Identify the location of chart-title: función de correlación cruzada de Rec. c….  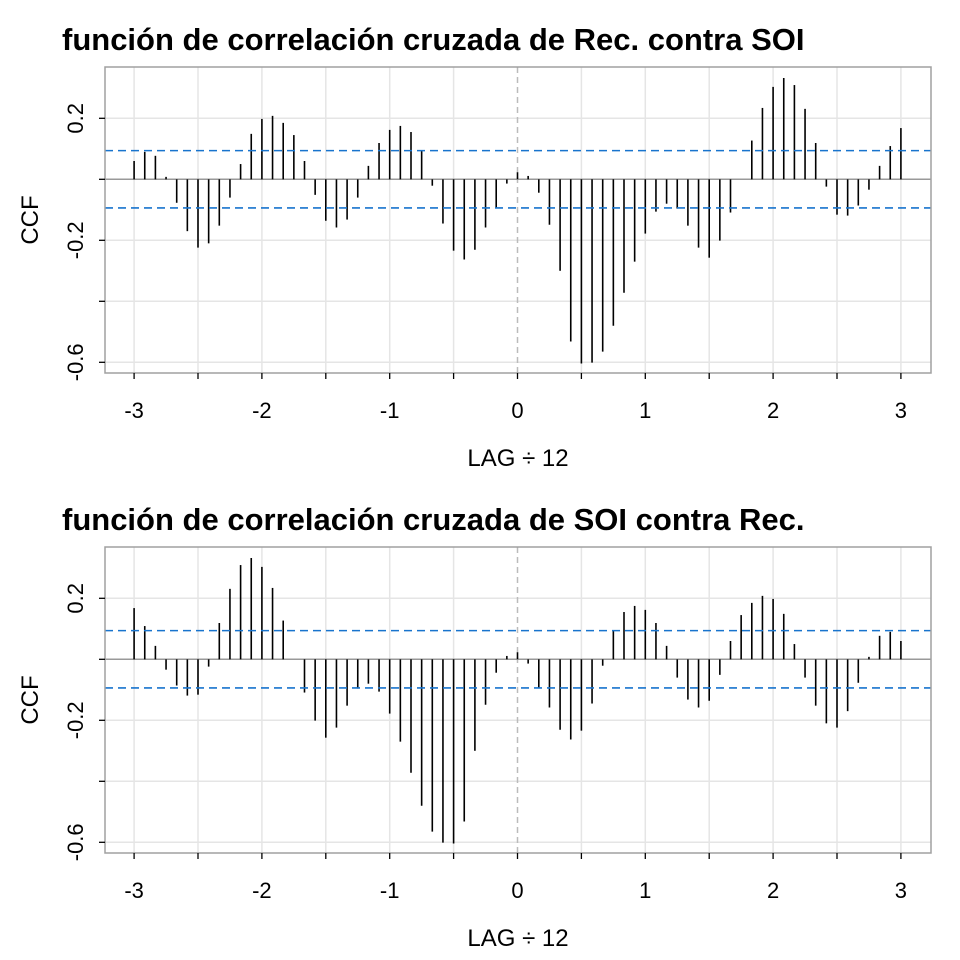
(433, 39).